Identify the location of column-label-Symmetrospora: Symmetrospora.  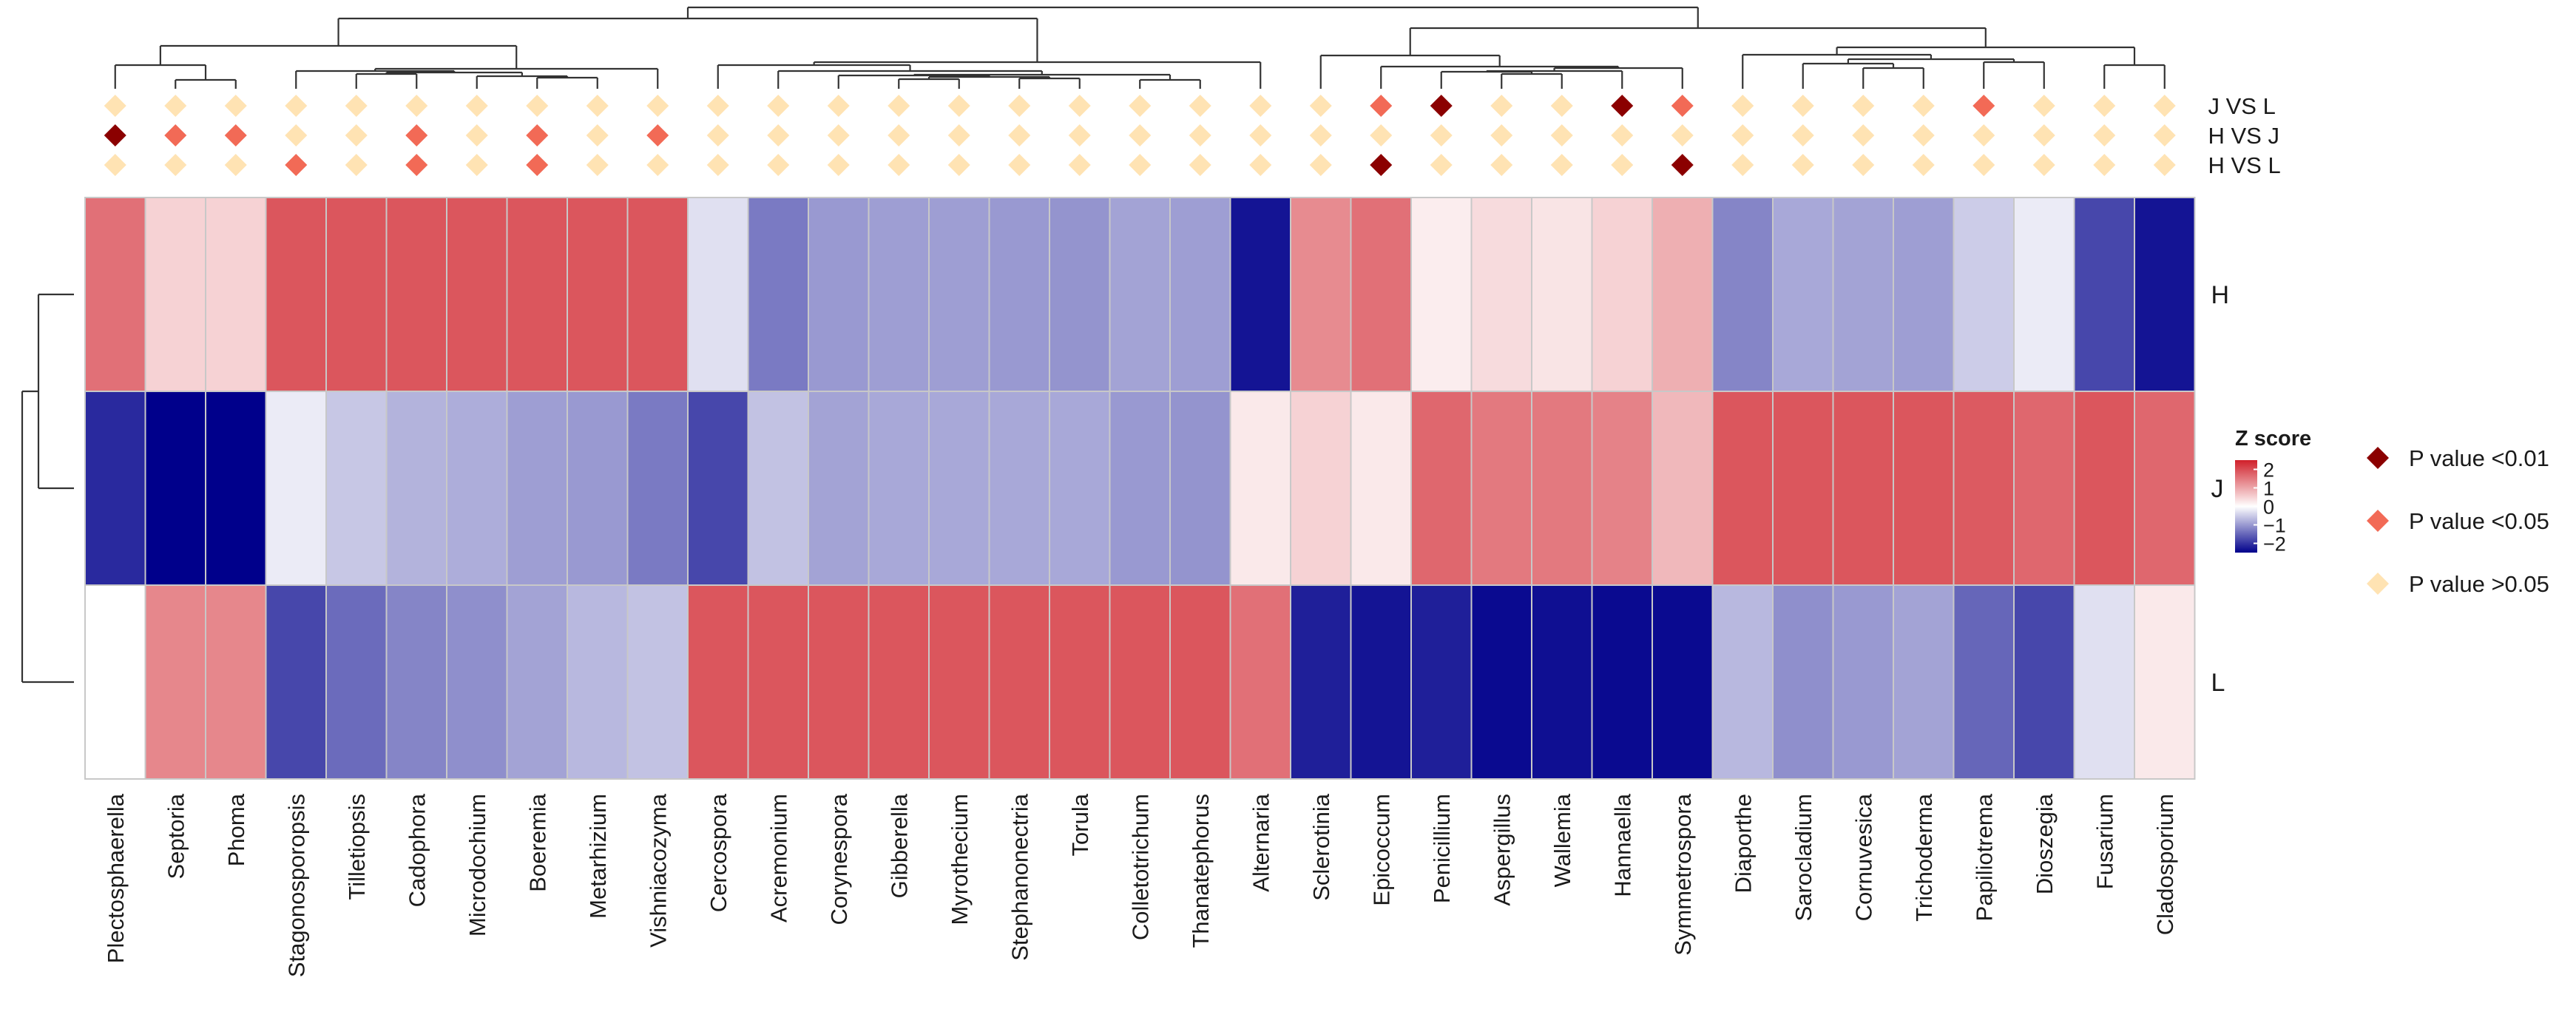
(1683, 874).